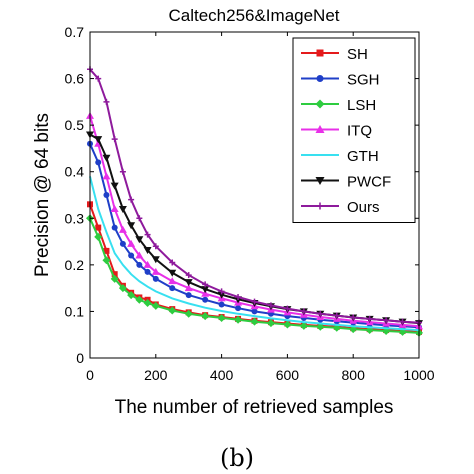  I want to click on legend-label: LSH, so click(361, 105).